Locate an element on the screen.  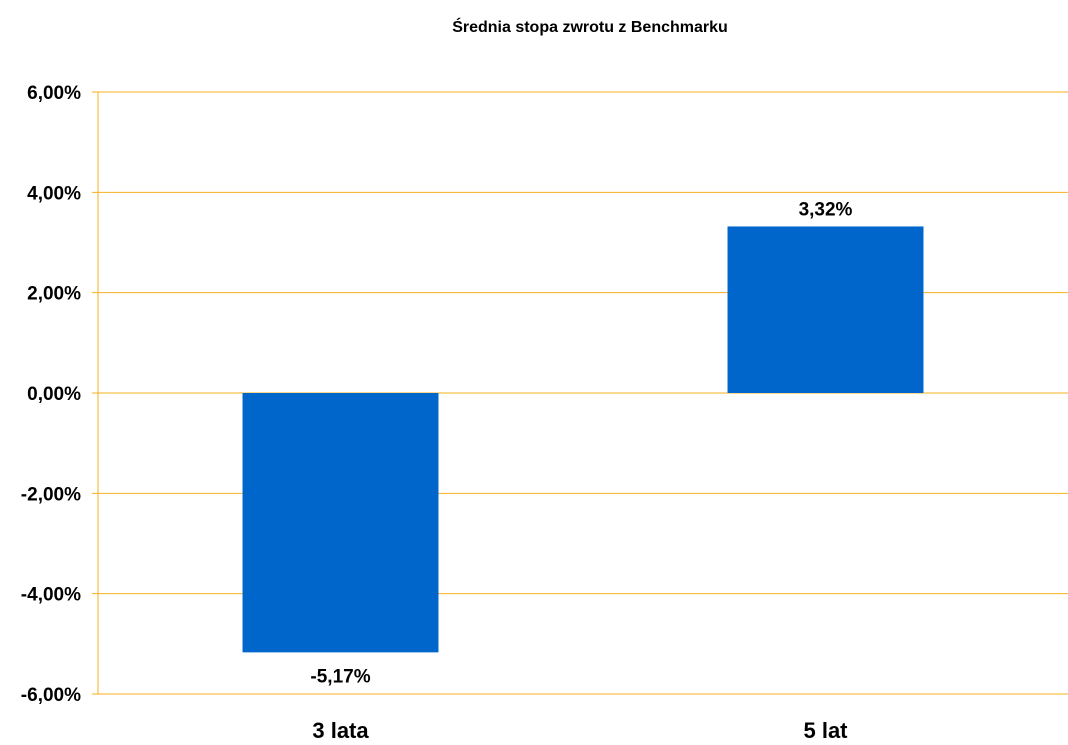
x-category-label: 3 lata is located at coordinates (340, 730).